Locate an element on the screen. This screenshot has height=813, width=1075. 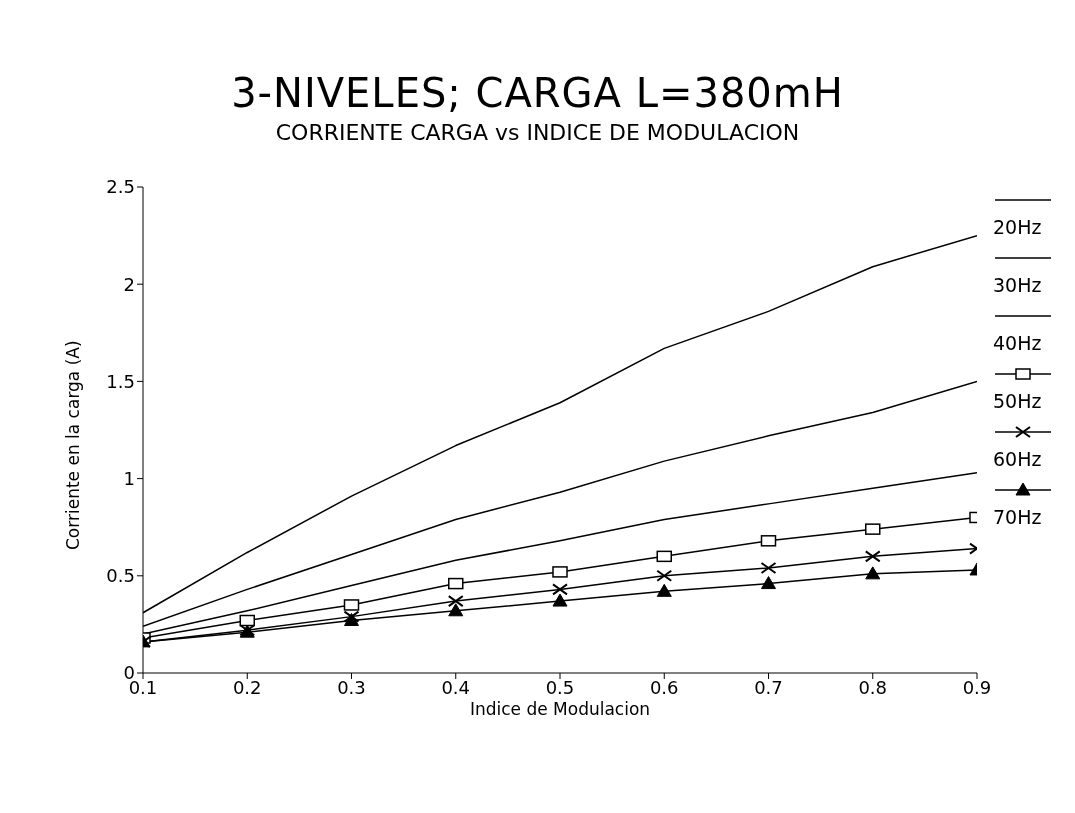
legend-label: 20Hz is located at coordinates (1018, 227).